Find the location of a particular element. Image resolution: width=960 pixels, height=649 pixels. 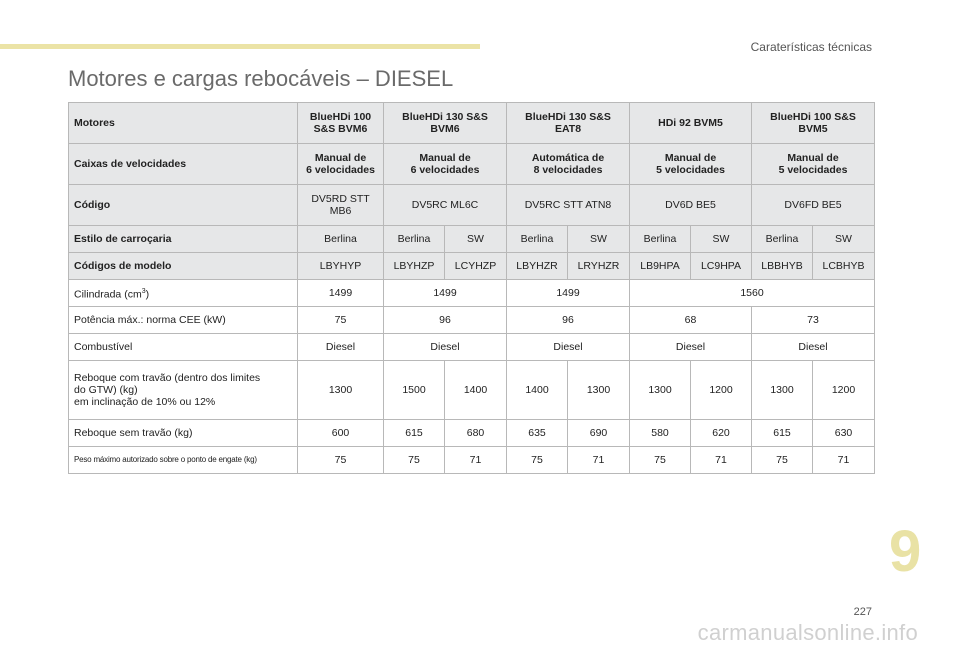

table-cell: 630 is located at coordinates (843, 433).